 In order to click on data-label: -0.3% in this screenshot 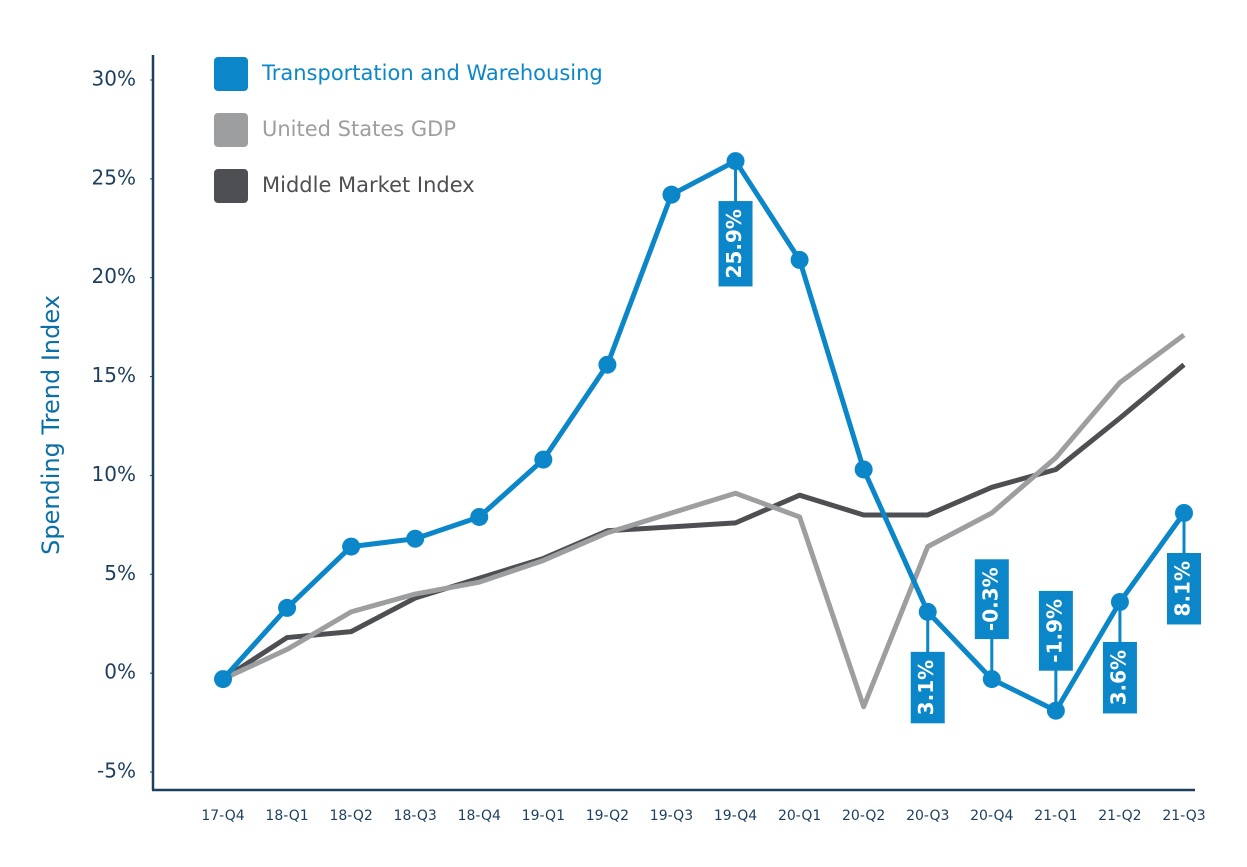, I will do `click(990, 599)`.